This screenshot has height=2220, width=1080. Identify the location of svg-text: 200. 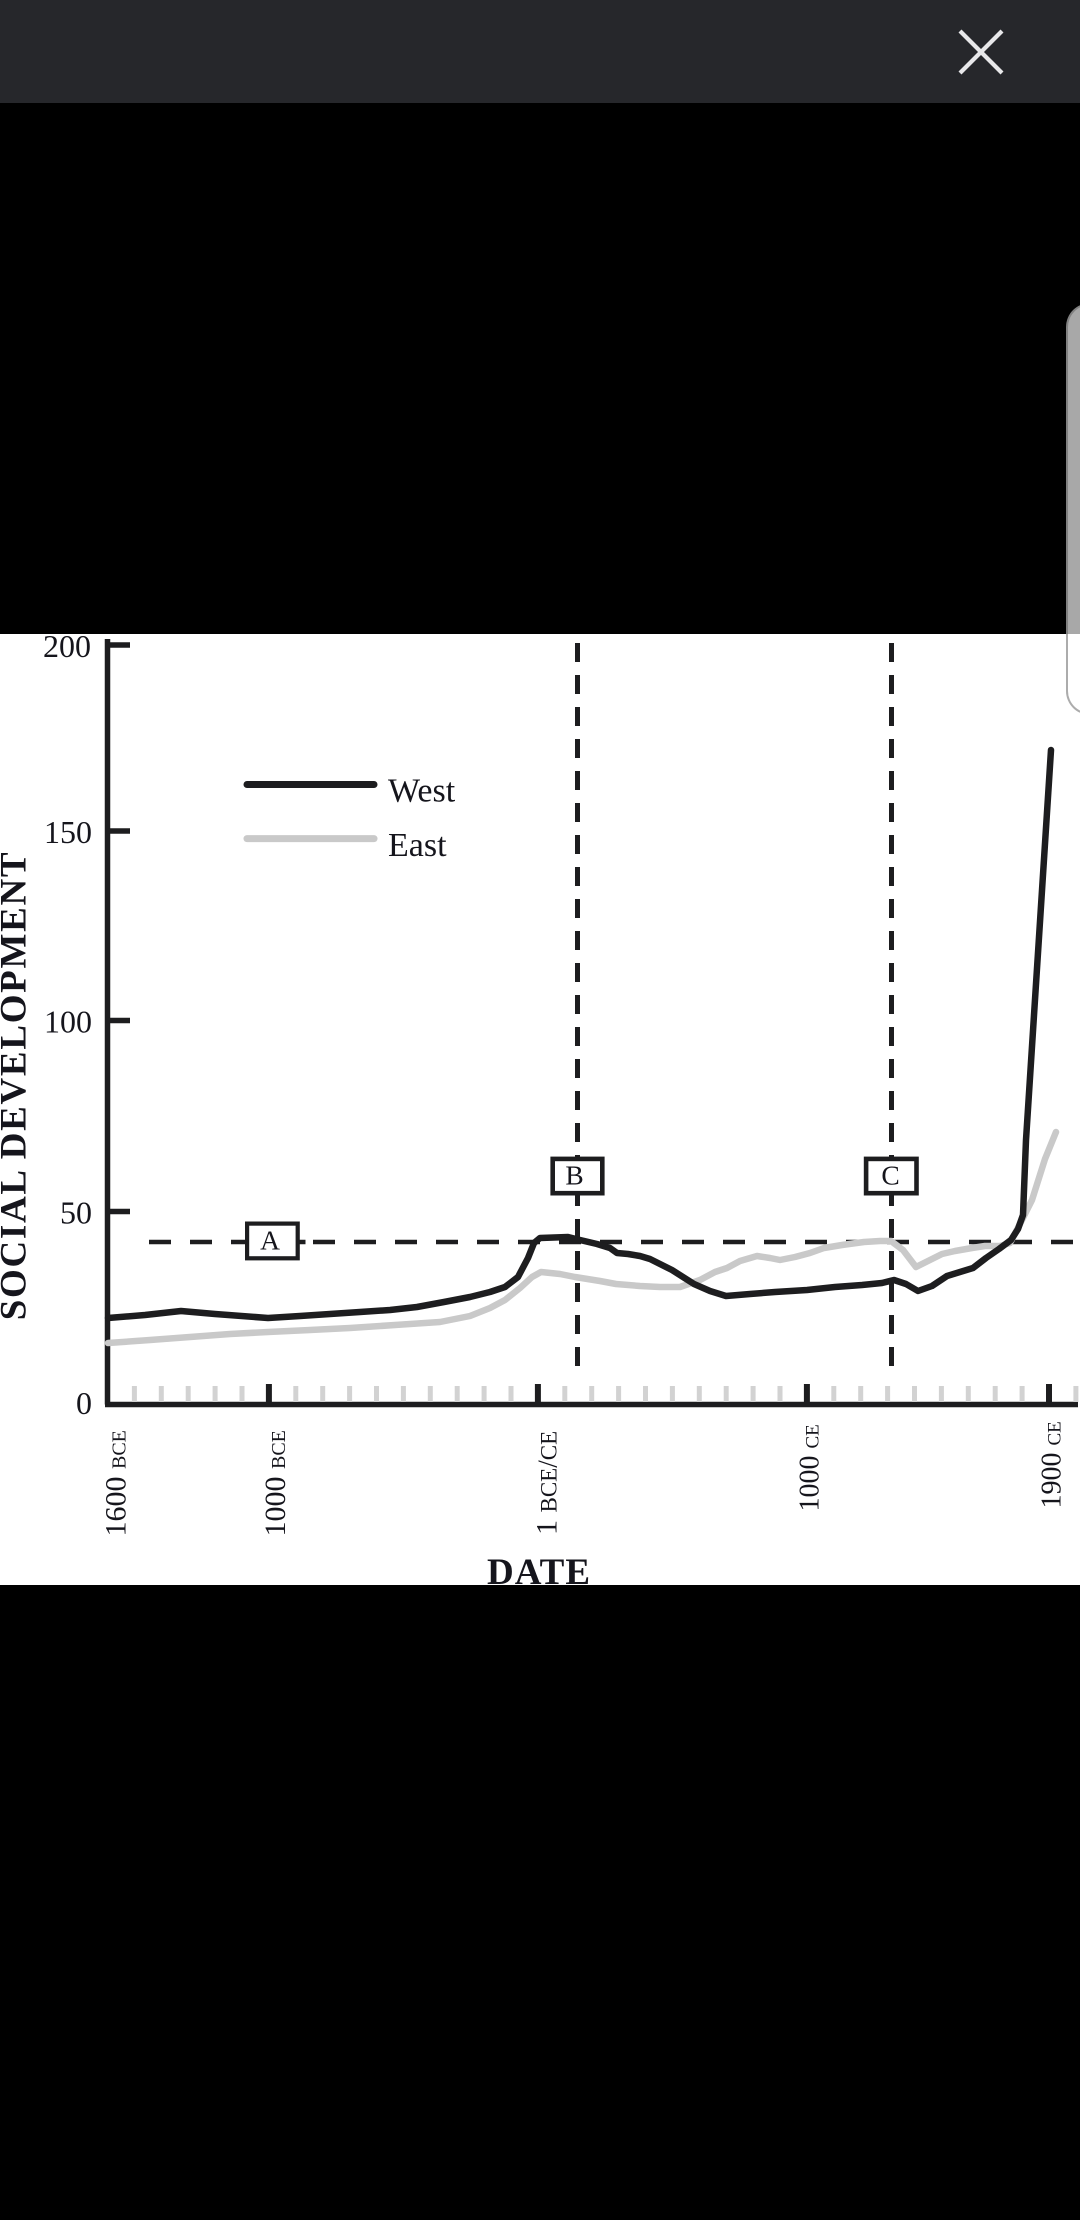
(67, 649).